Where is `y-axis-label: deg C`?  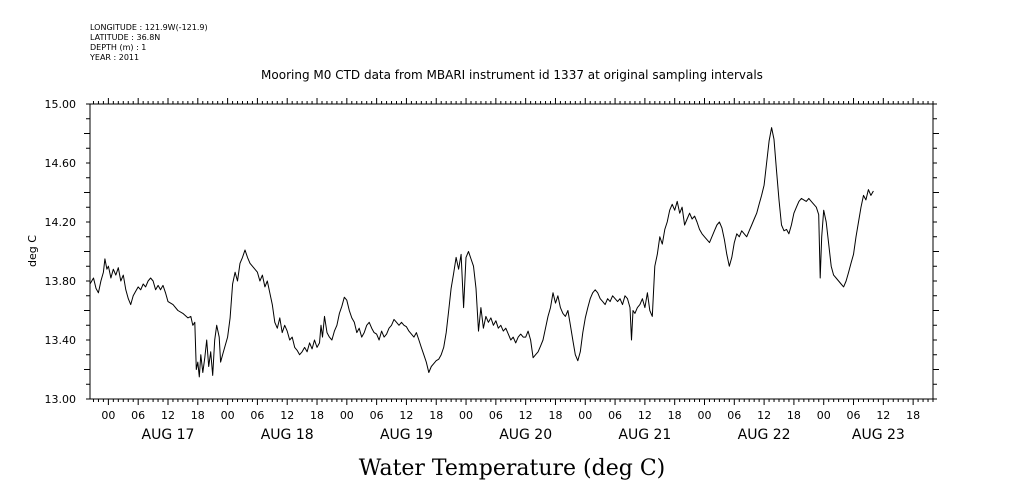 y-axis-label: deg C is located at coordinates (32, 251).